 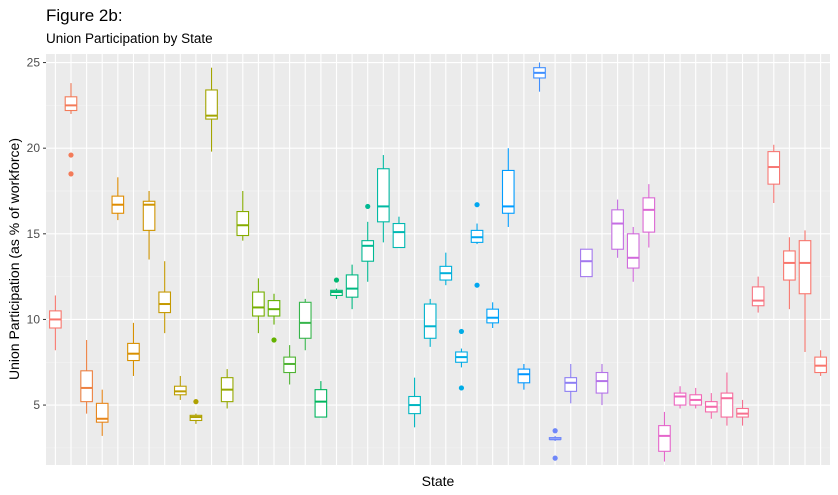 What do you see at coordinates (14, 259) in the screenshot?
I see `y-axis-title: Union Participation (as % of workforce)` at bounding box center [14, 259].